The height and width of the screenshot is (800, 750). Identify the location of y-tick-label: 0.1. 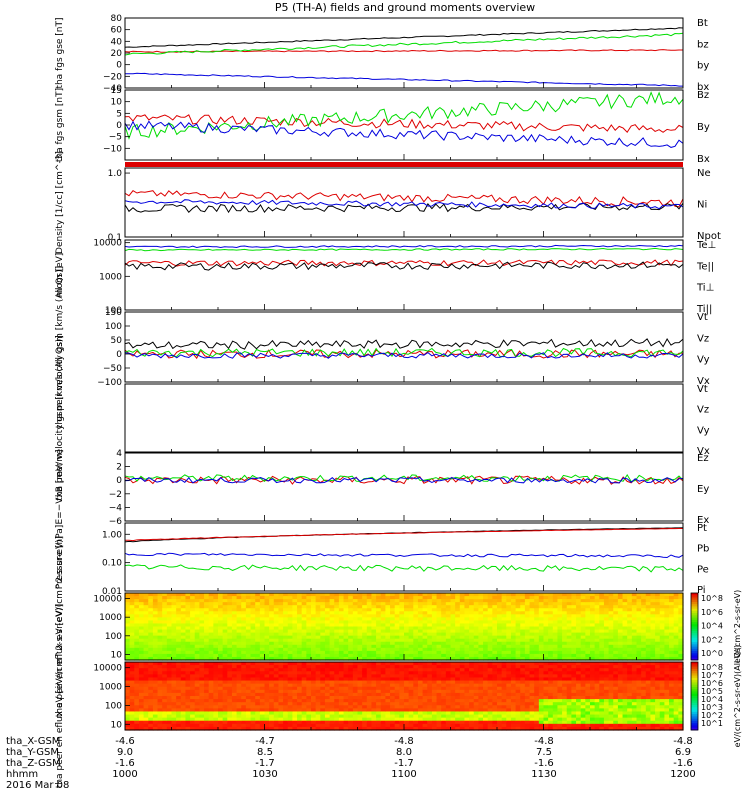
(115, 238).